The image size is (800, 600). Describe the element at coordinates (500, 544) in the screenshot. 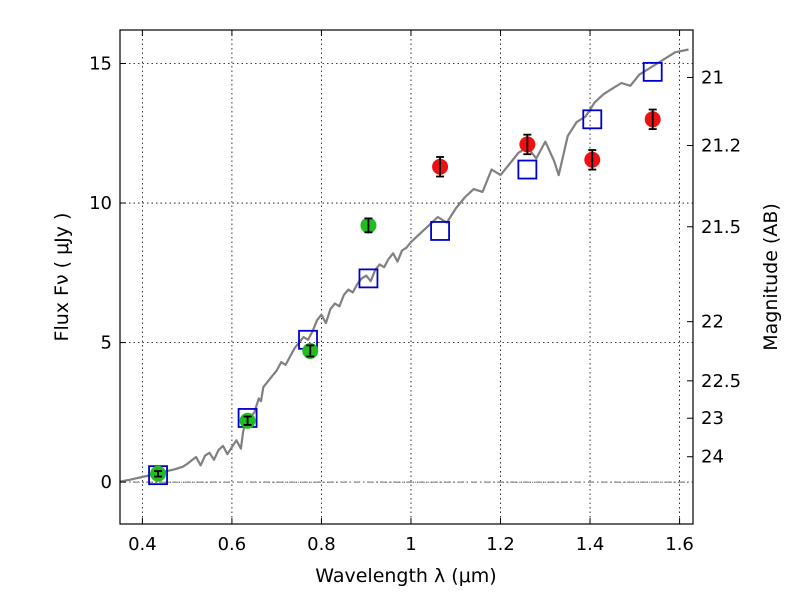

I see `x-tick-label: 1.2` at that location.